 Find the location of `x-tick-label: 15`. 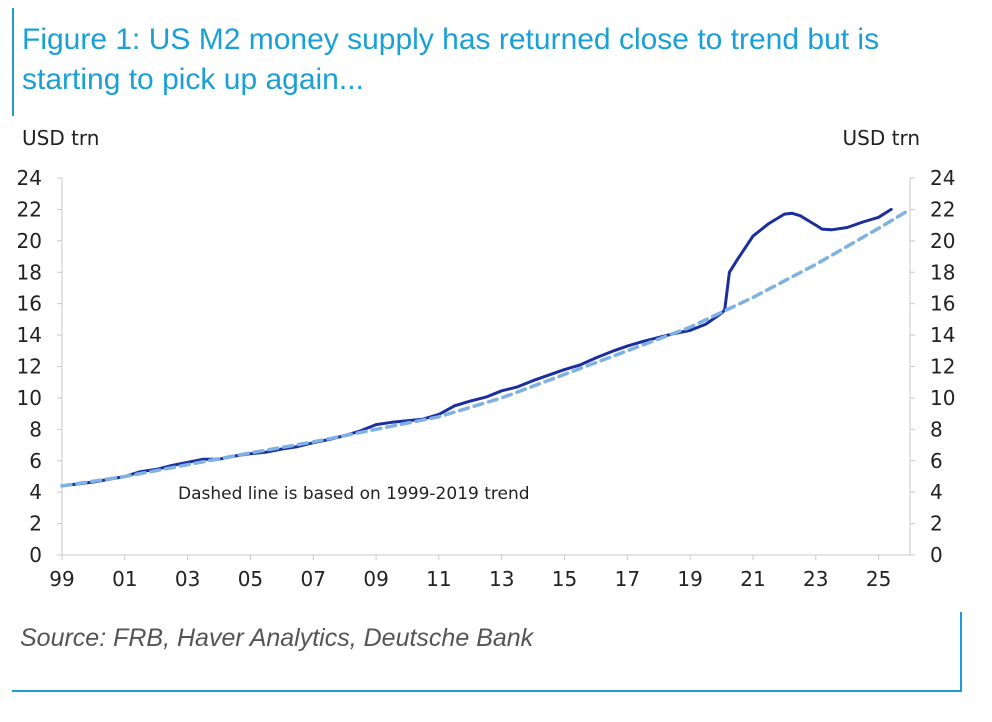

x-tick-label: 15 is located at coordinates (564, 579).